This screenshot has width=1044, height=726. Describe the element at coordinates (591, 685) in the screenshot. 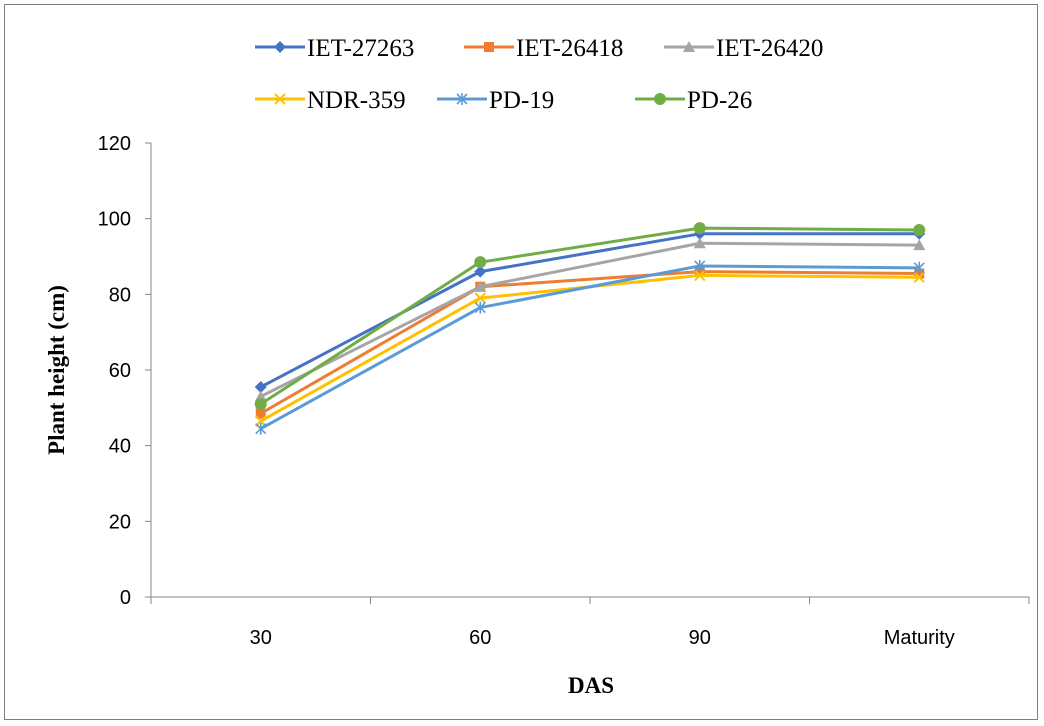

I see `x-axis-title: DAS` at that location.